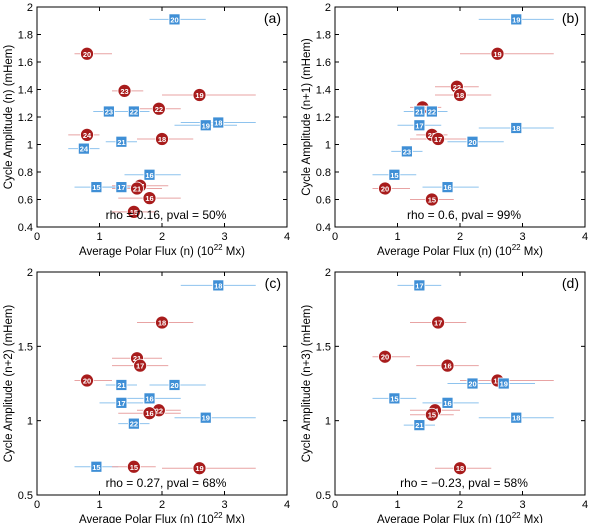 The width and height of the screenshot is (600, 523). Describe the element at coordinates (307, 117) in the screenshot. I see `y-axis-label: Cycle Amplitude (n+1) (mHem)` at that location.